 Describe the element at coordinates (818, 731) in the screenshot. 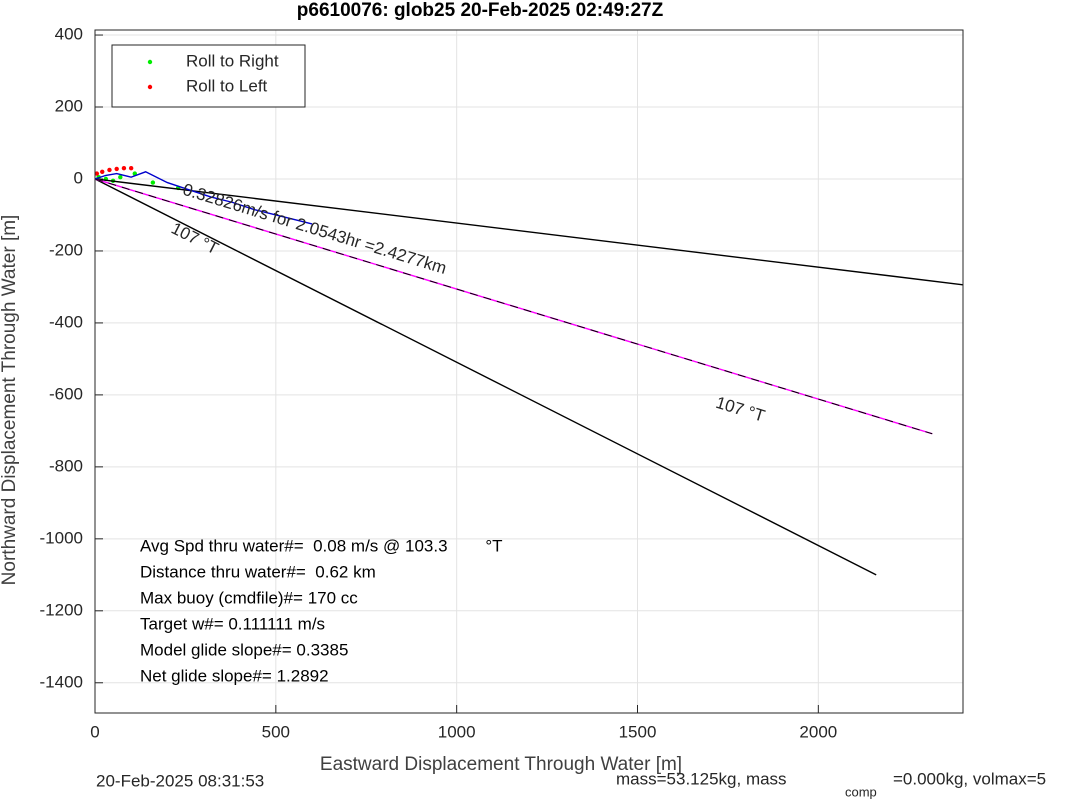

I see `x-tick-label: 2000` at that location.